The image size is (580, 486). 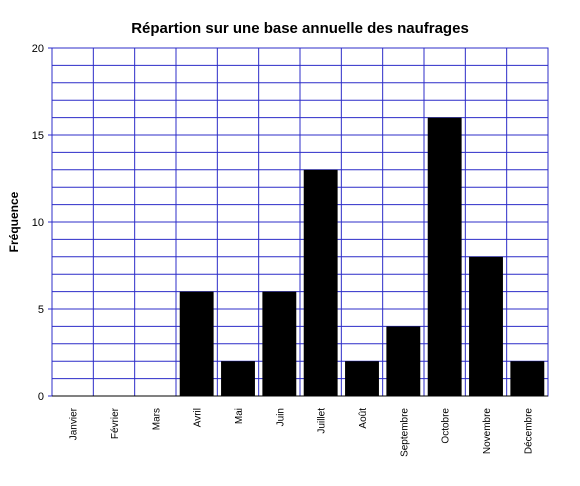 What do you see at coordinates (404, 432) in the screenshot?
I see `x-tick-label: Septembre` at bounding box center [404, 432].